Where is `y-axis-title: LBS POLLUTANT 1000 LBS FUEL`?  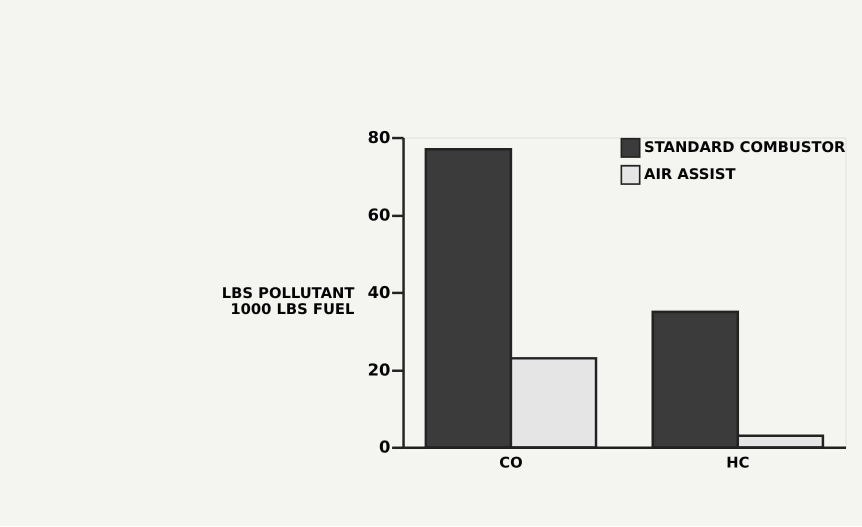
y-axis-title: LBS POLLUTANT 1000 LBS FUEL is located at coordinates (288, 301).